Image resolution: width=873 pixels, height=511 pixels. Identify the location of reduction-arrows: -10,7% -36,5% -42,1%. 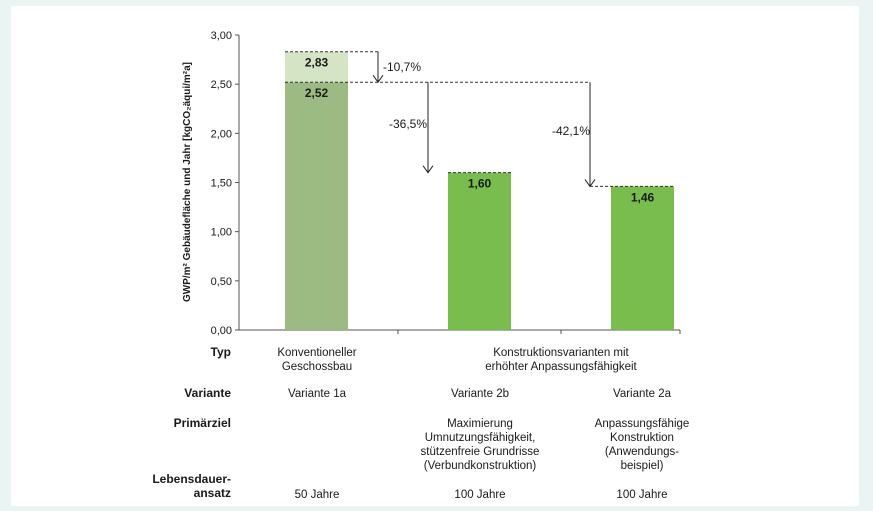
(479, 119).